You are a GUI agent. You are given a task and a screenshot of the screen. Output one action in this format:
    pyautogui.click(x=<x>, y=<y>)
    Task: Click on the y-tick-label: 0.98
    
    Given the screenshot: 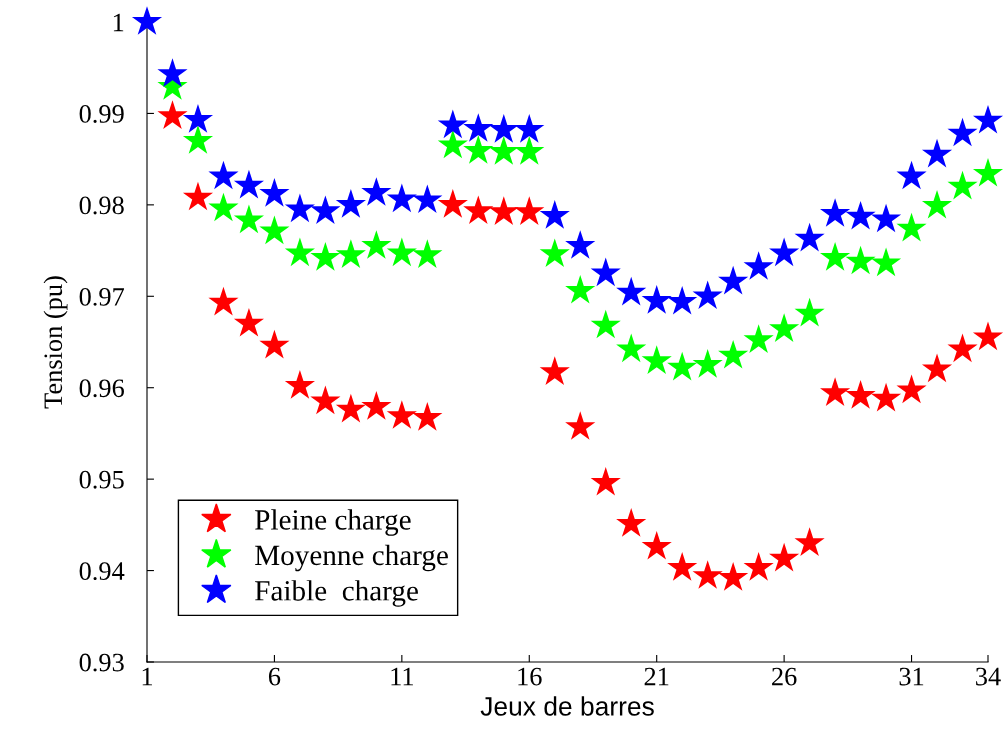 What is the action you would take?
    pyautogui.click(x=101, y=205)
    